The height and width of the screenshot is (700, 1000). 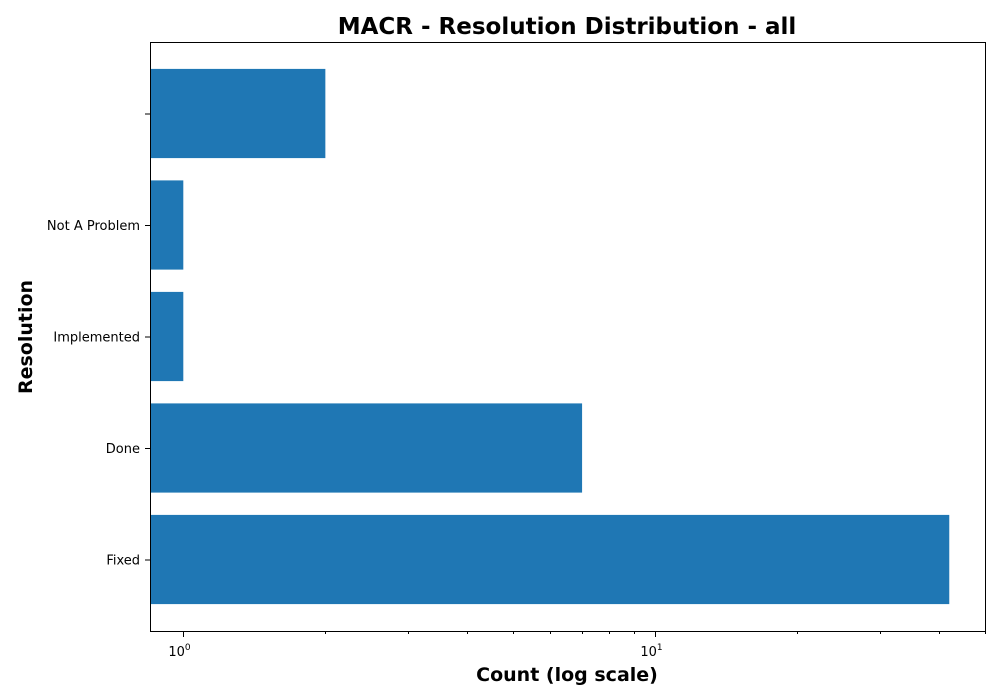 I want to click on x-tick-label: 10⁰, so click(x=179, y=651).